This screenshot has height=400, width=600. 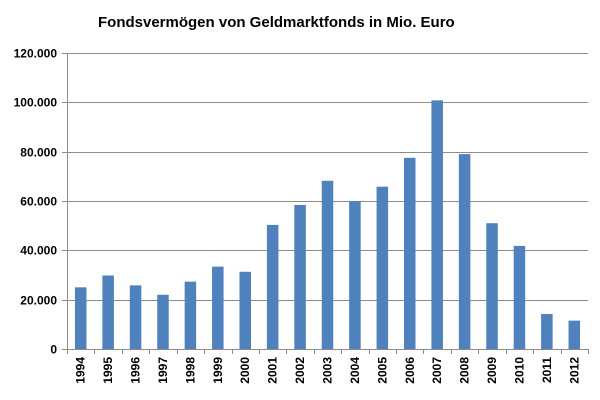 What do you see at coordinates (80, 318) in the screenshot?
I see `bar-1994` at bounding box center [80, 318].